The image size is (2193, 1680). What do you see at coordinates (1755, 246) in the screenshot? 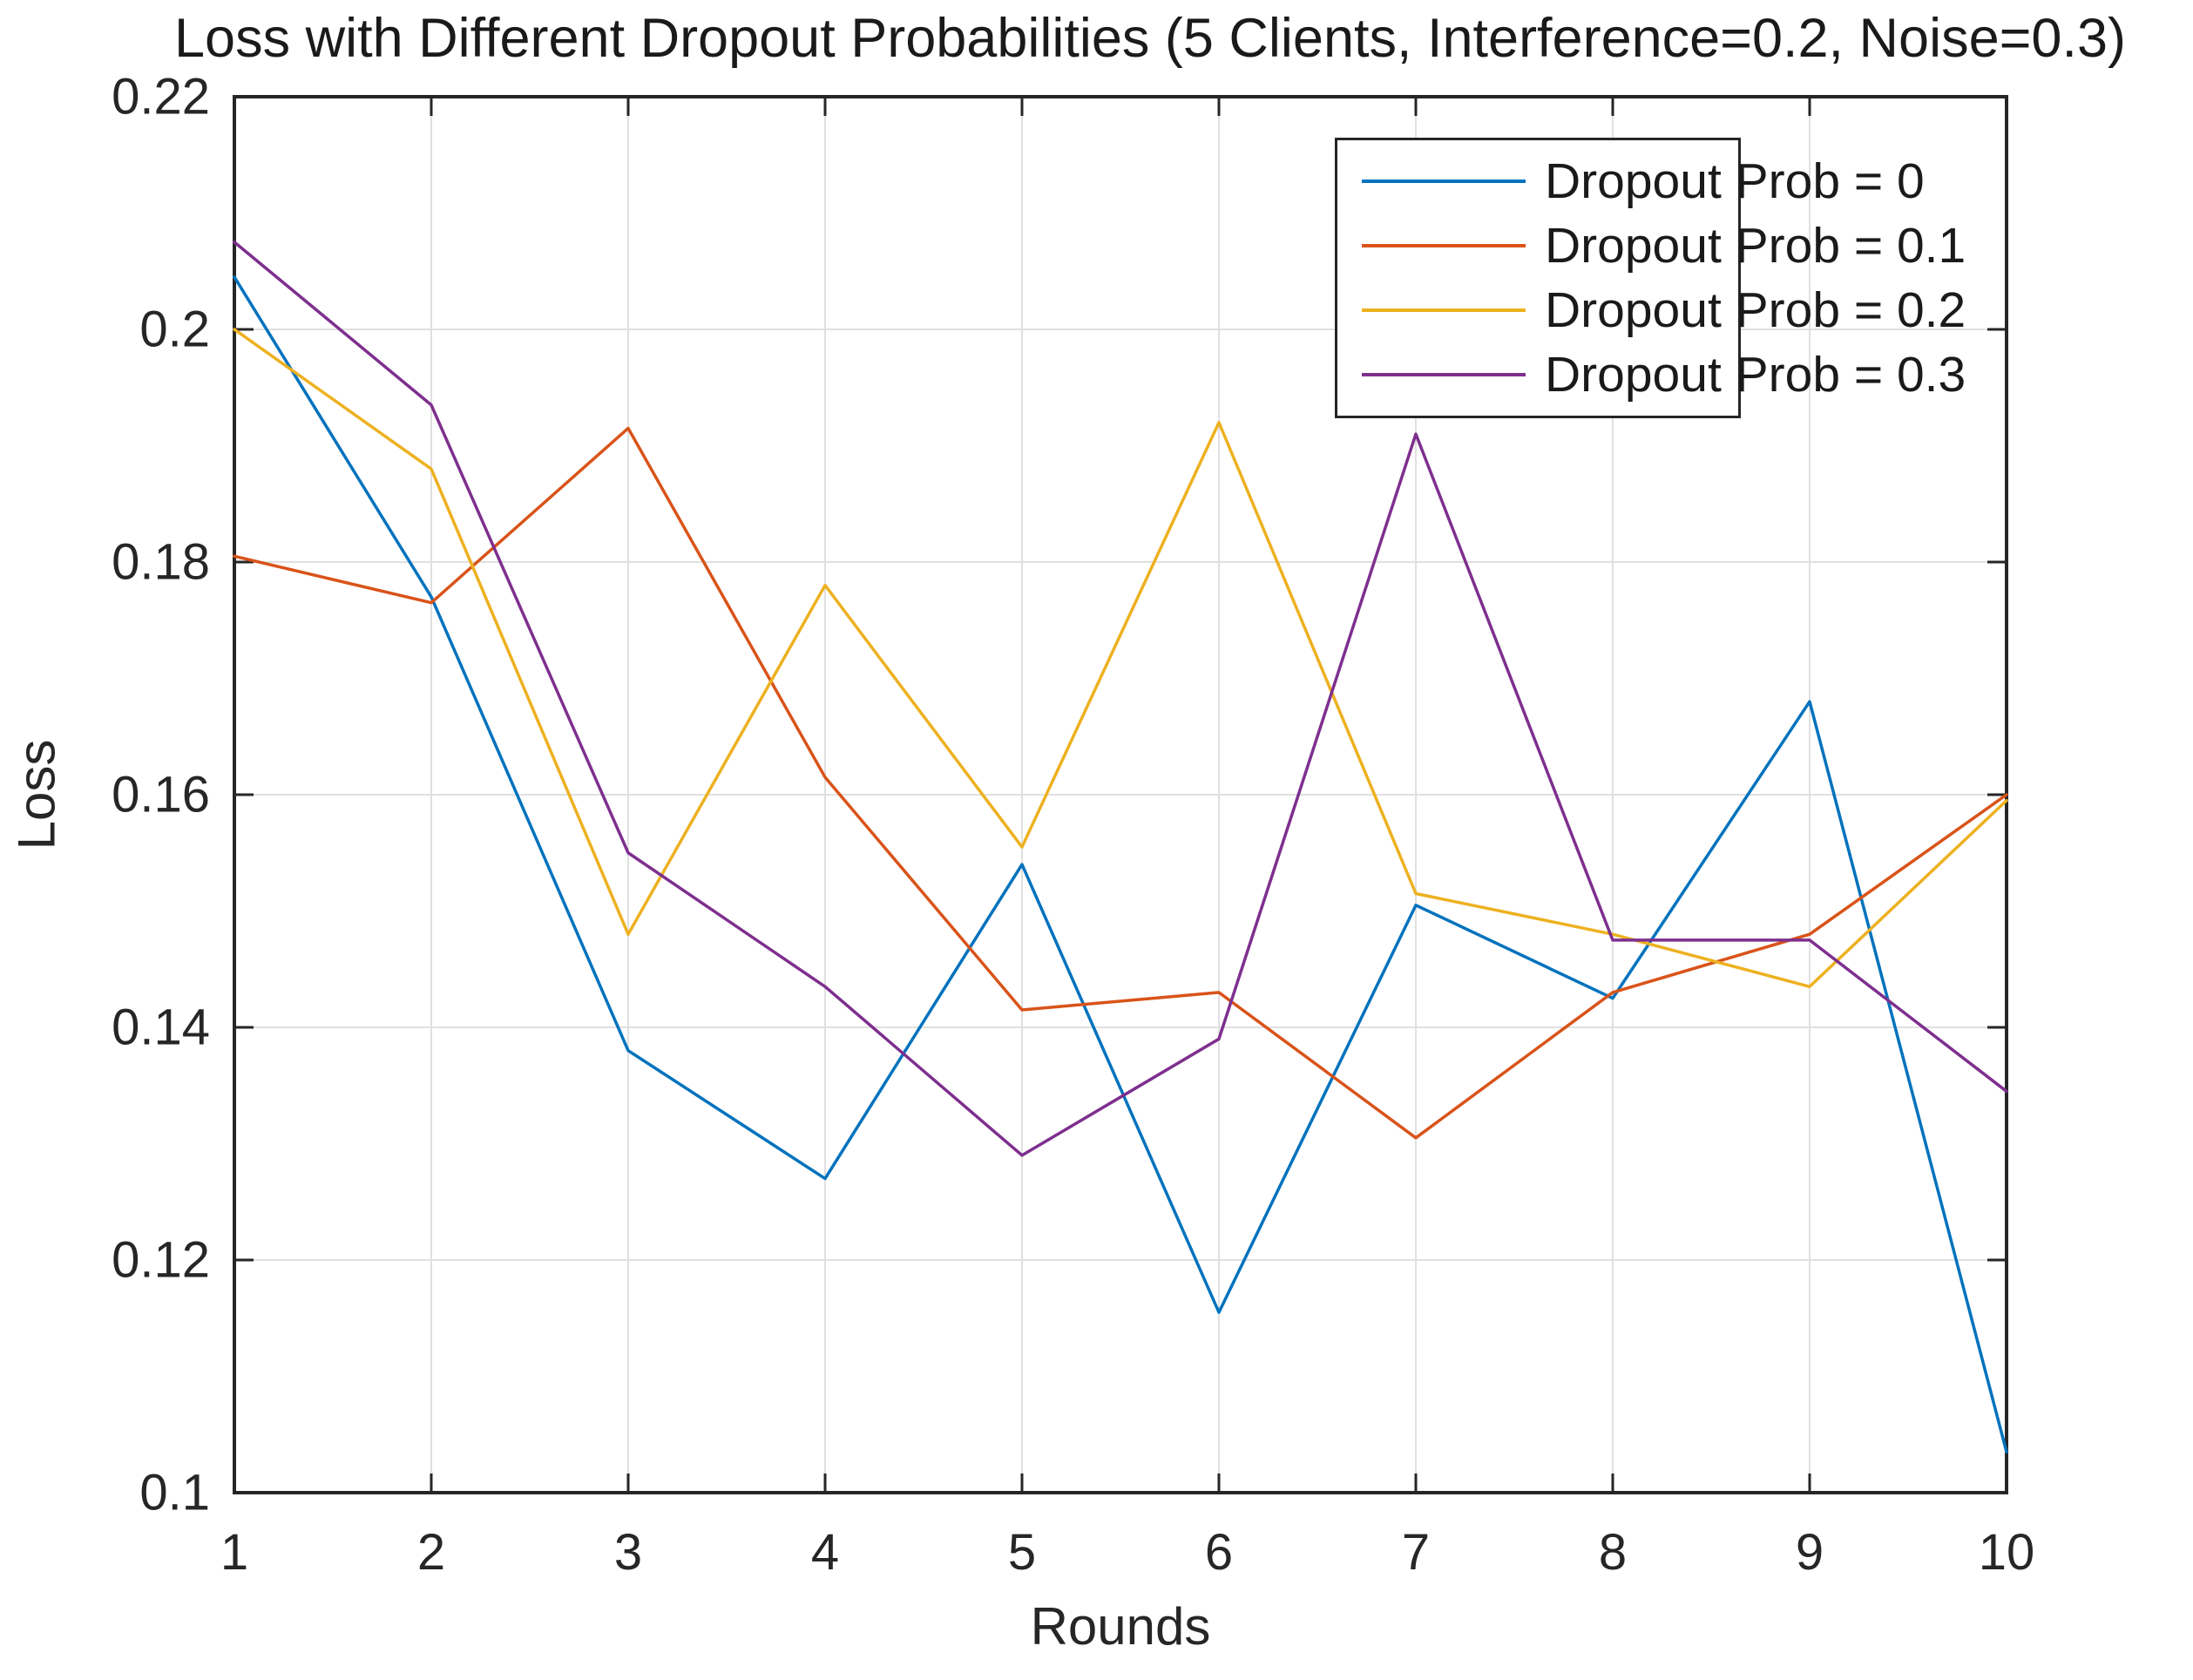
I see `legend-label: Dropout Prob = 0.1` at bounding box center [1755, 246].